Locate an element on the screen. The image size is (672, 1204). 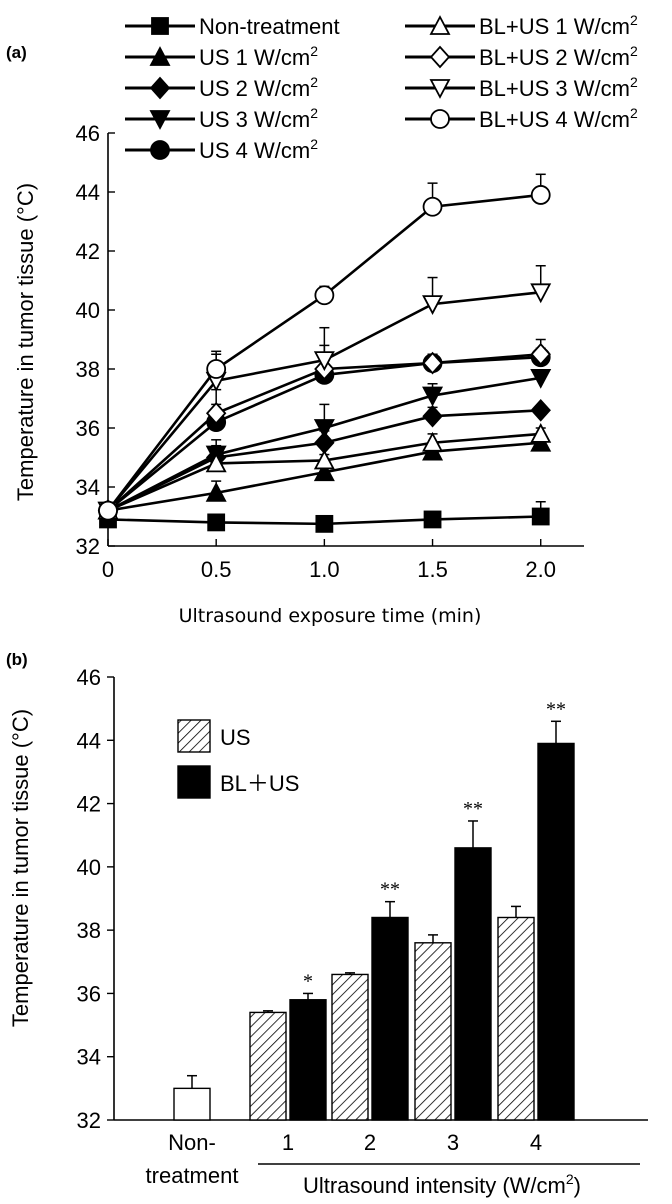
panel-a-legend-item: BL+US 4 W/cm2 is located at coordinates (521, 118).